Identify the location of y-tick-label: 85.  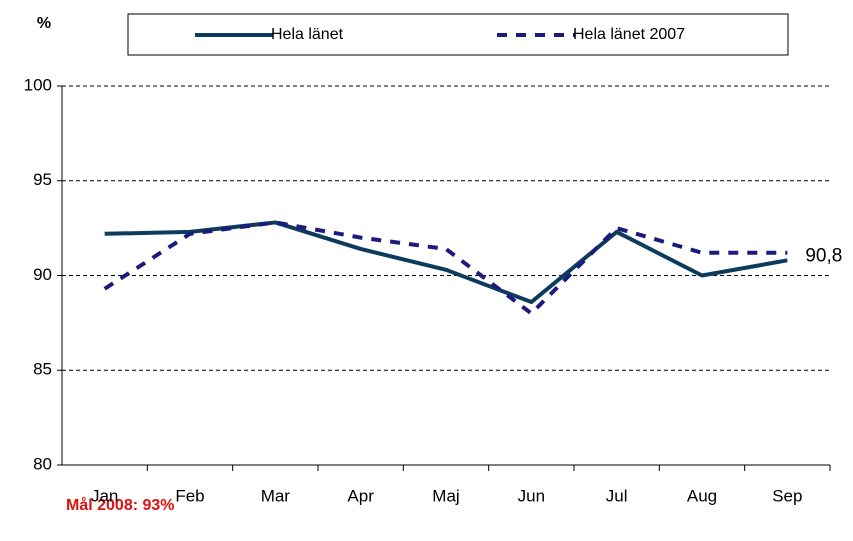
(42, 369).